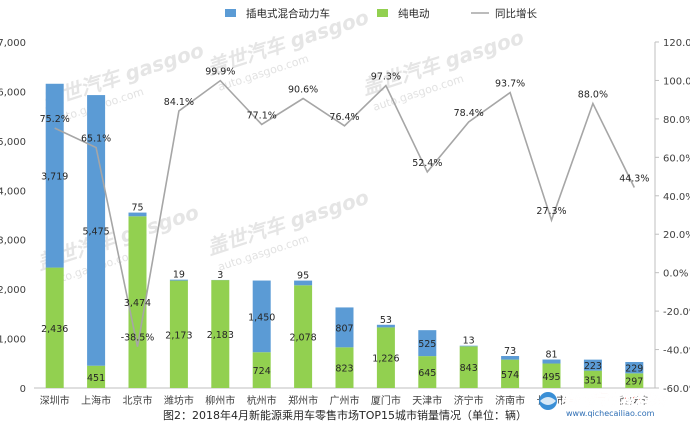 This screenshot has height=428, width=690. I want to click on x-tick-label: 郑州市, so click(303, 400).